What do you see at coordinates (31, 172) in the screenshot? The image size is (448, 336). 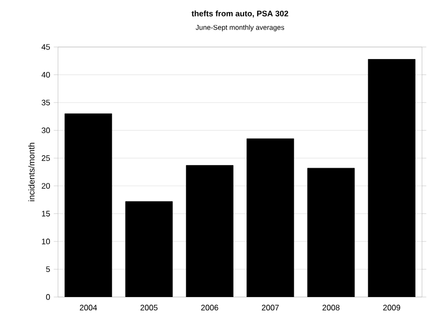 I see `y-axis-title: incidents/month` at bounding box center [31, 172].